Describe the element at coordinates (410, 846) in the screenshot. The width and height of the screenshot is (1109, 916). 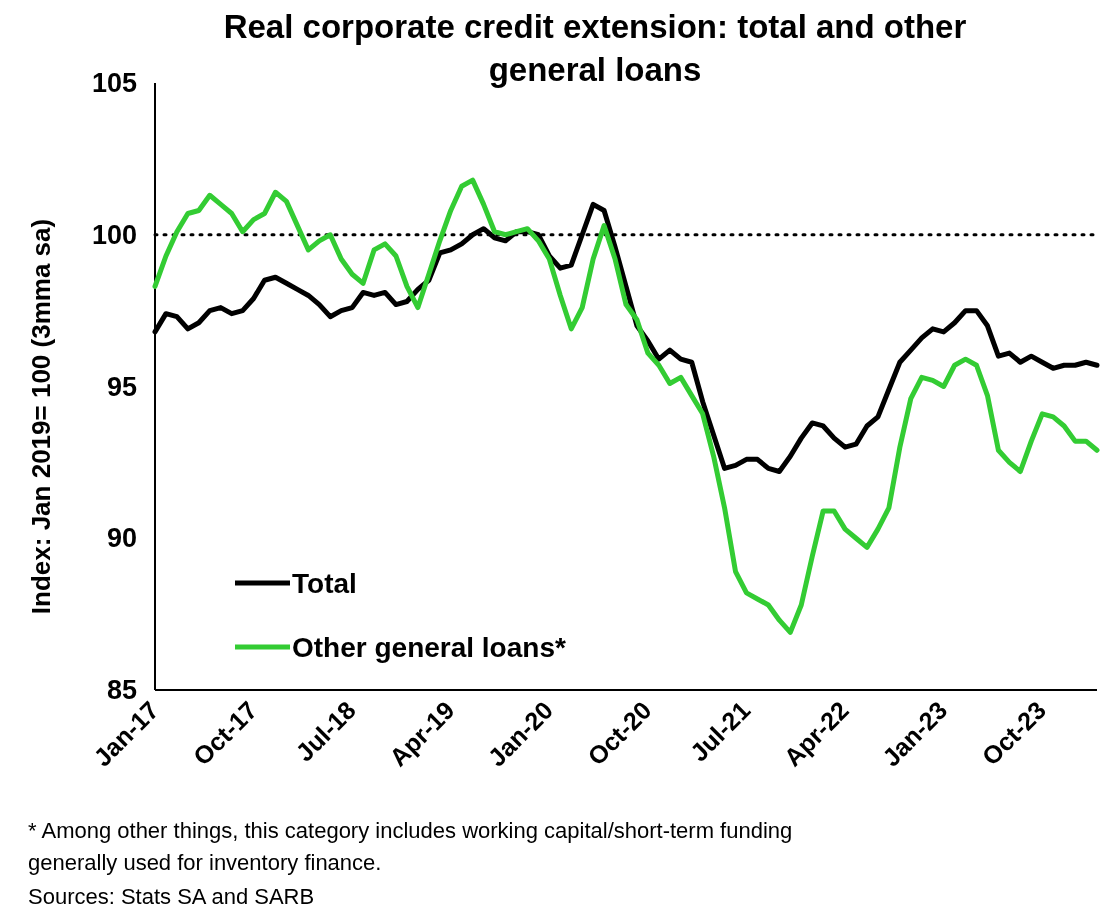
I see `text: * Among other things, this category includes working capital/short-term funding generally used for inventory finance.` at that location.